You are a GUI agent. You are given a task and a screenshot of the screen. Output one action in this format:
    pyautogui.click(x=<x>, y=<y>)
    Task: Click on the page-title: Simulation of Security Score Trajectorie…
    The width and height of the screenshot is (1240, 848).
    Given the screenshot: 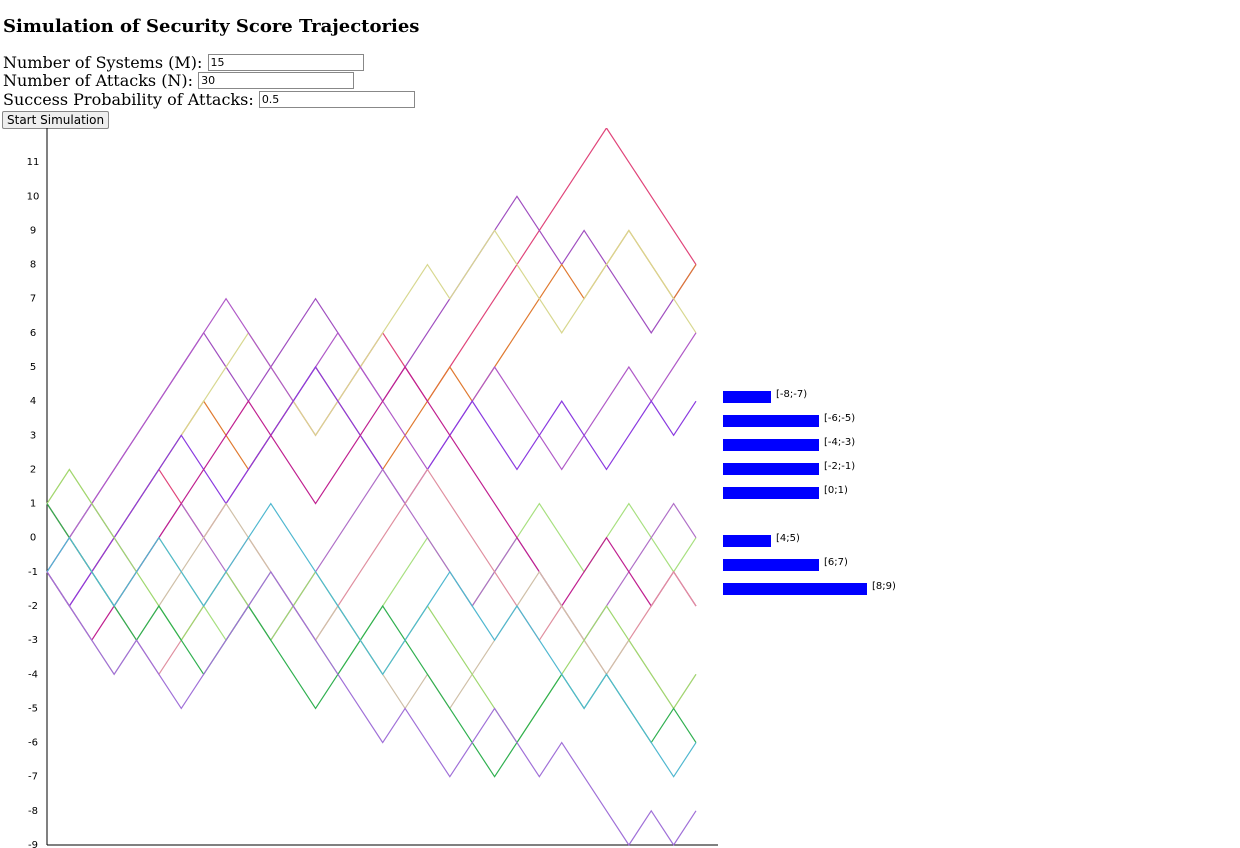 What is the action you would take?
    pyautogui.click(x=211, y=26)
    